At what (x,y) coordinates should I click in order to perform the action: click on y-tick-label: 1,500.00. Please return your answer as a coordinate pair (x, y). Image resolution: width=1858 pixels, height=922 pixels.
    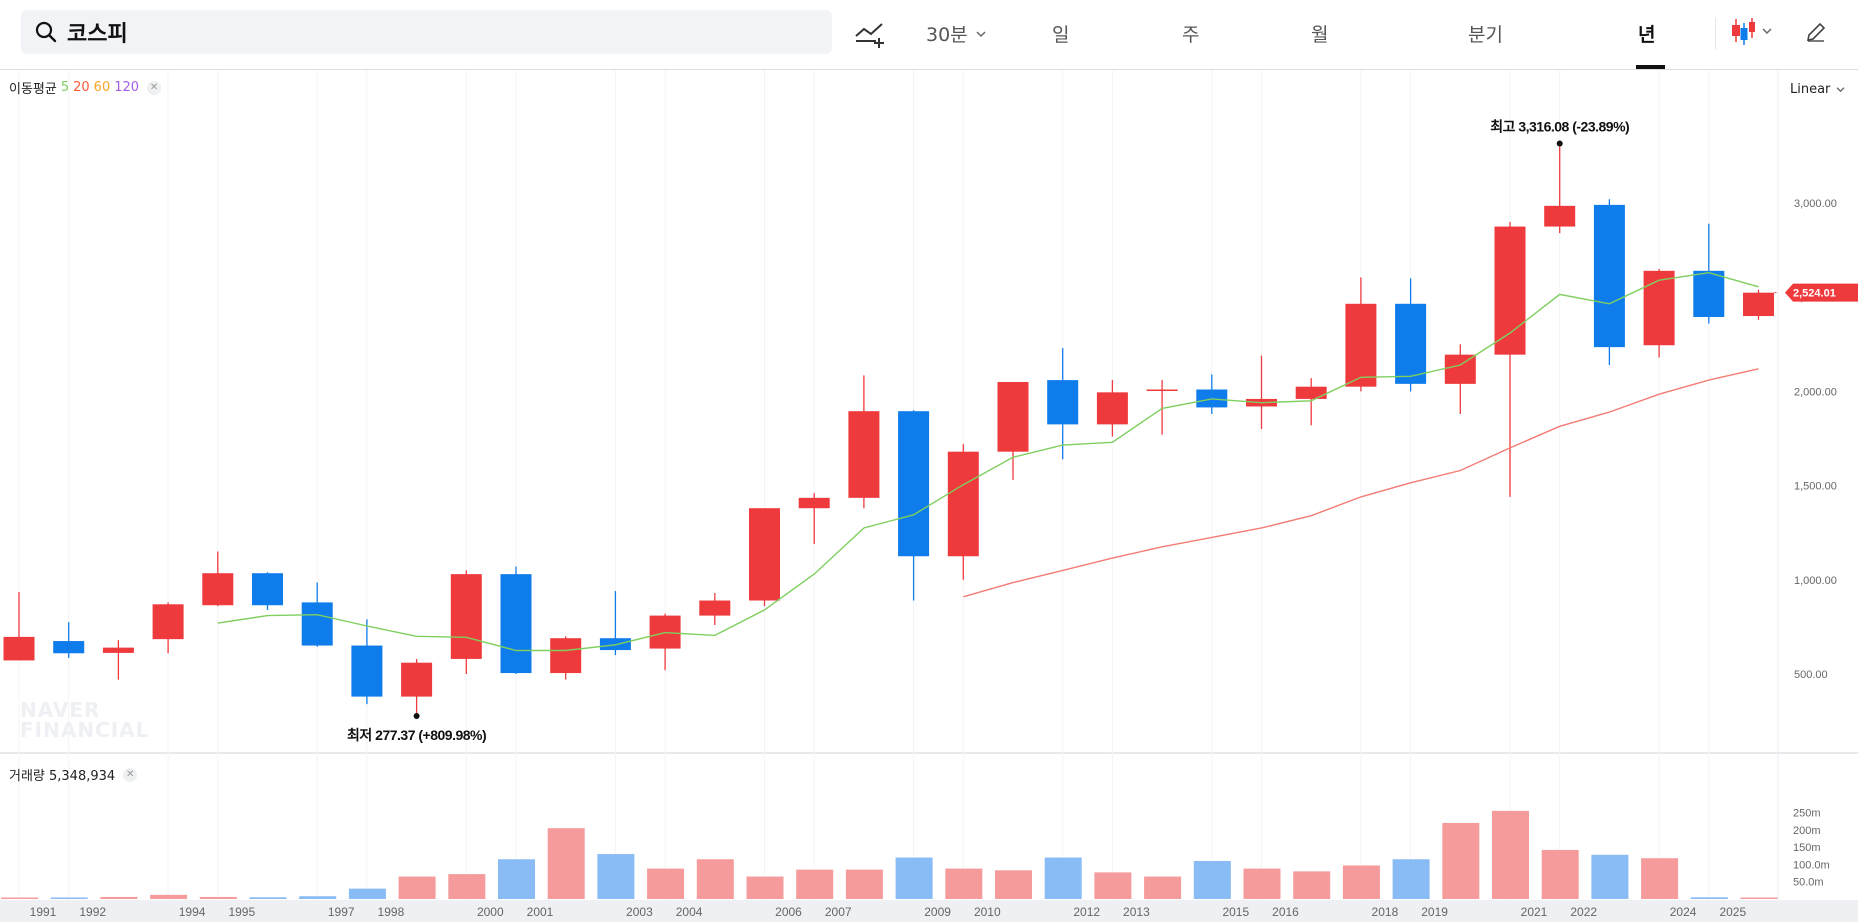
    Looking at the image, I should click on (1815, 487).